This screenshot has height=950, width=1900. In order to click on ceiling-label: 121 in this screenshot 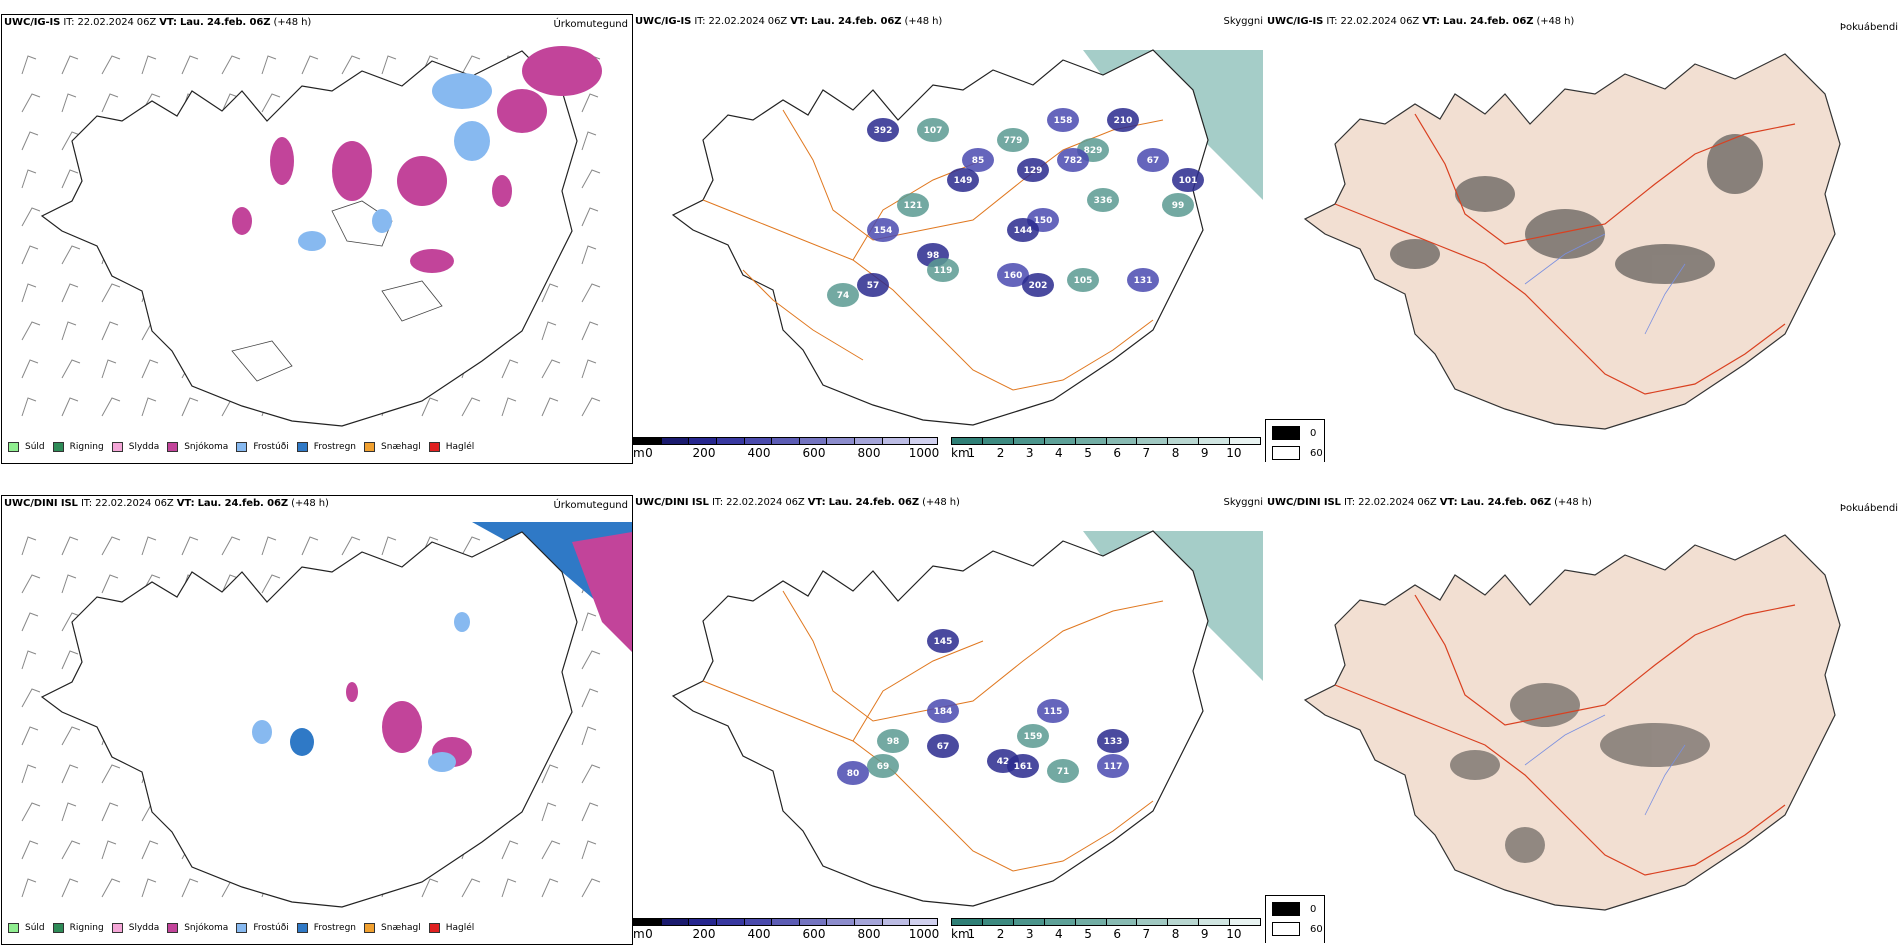, I will do `click(913, 206)`.